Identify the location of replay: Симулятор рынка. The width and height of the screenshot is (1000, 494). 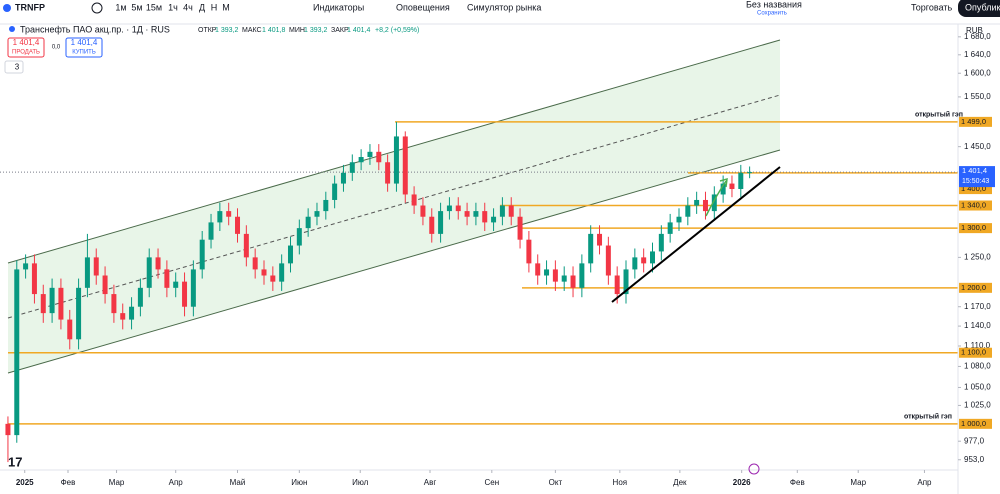
(504, 7).